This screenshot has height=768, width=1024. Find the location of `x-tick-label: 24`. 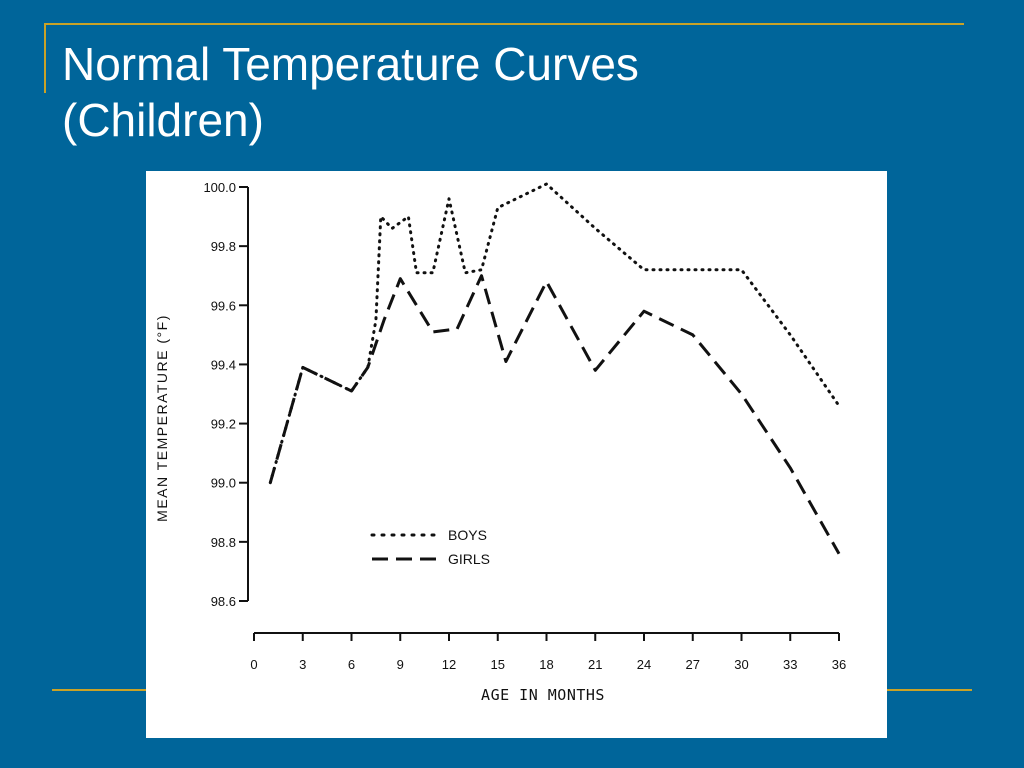

x-tick-label: 24 is located at coordinates (644, 664).